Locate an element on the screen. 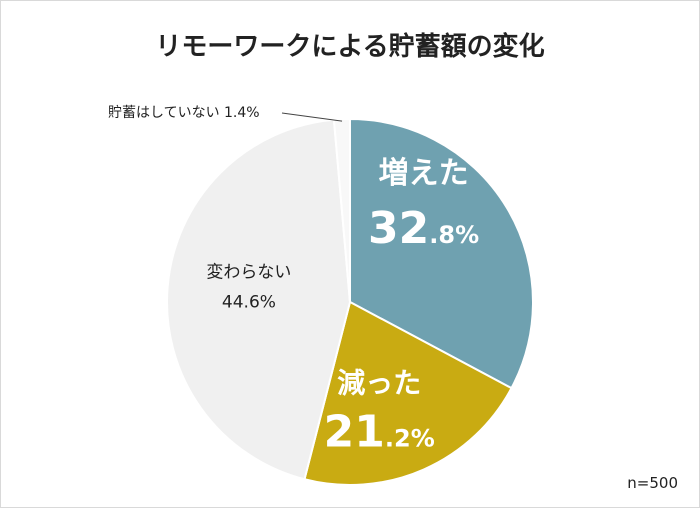 The height and width of the screenshot is (508, 700). chart-title: リモーワークによる貯蓄額の変化 is located at coordinates (350, 47).